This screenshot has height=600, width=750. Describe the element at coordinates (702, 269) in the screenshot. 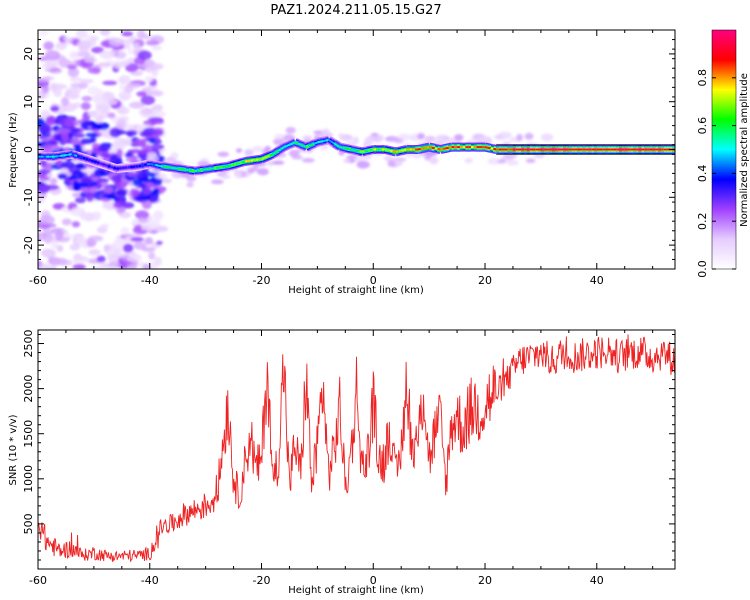

I see `colorbar-tick-label: 0.0` at that location.